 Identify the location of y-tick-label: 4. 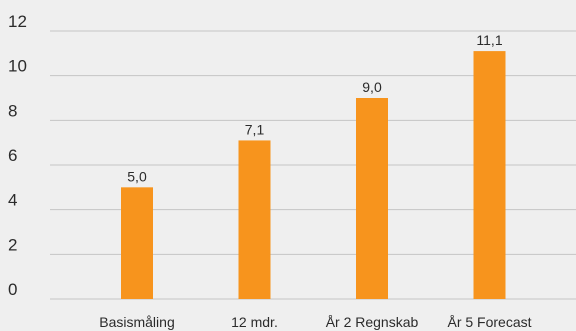
(12, 200).